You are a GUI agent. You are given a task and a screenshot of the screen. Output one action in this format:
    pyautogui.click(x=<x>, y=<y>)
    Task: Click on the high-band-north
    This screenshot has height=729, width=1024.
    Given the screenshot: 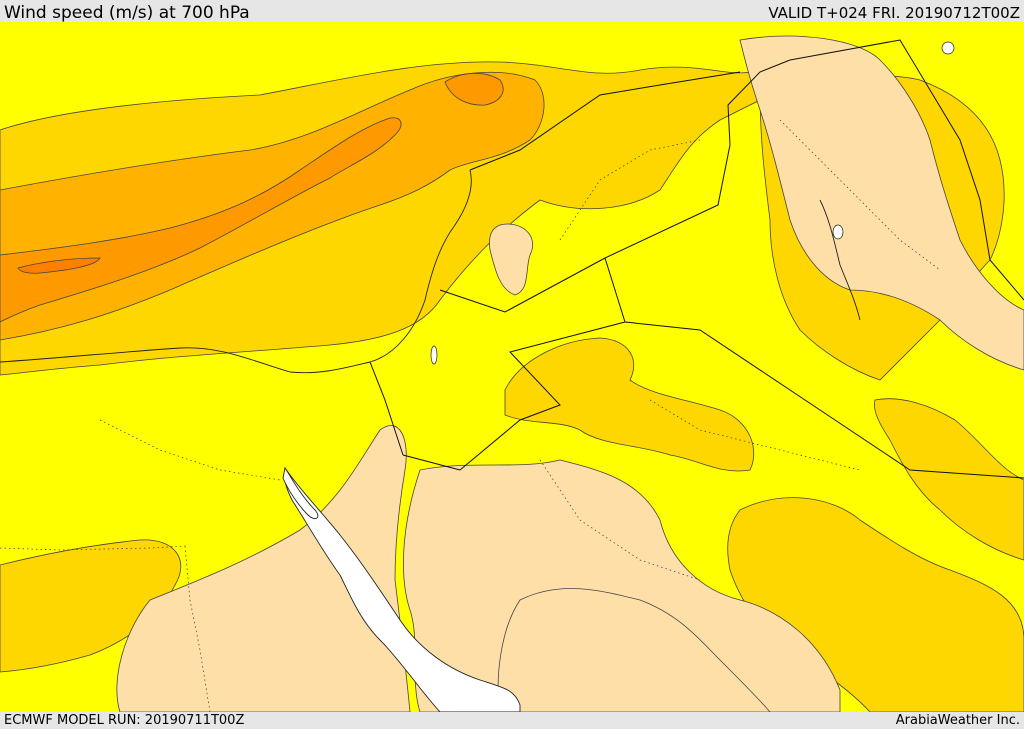 What is the action you would take?
    pyautogui.click(x=474, y=89)
    